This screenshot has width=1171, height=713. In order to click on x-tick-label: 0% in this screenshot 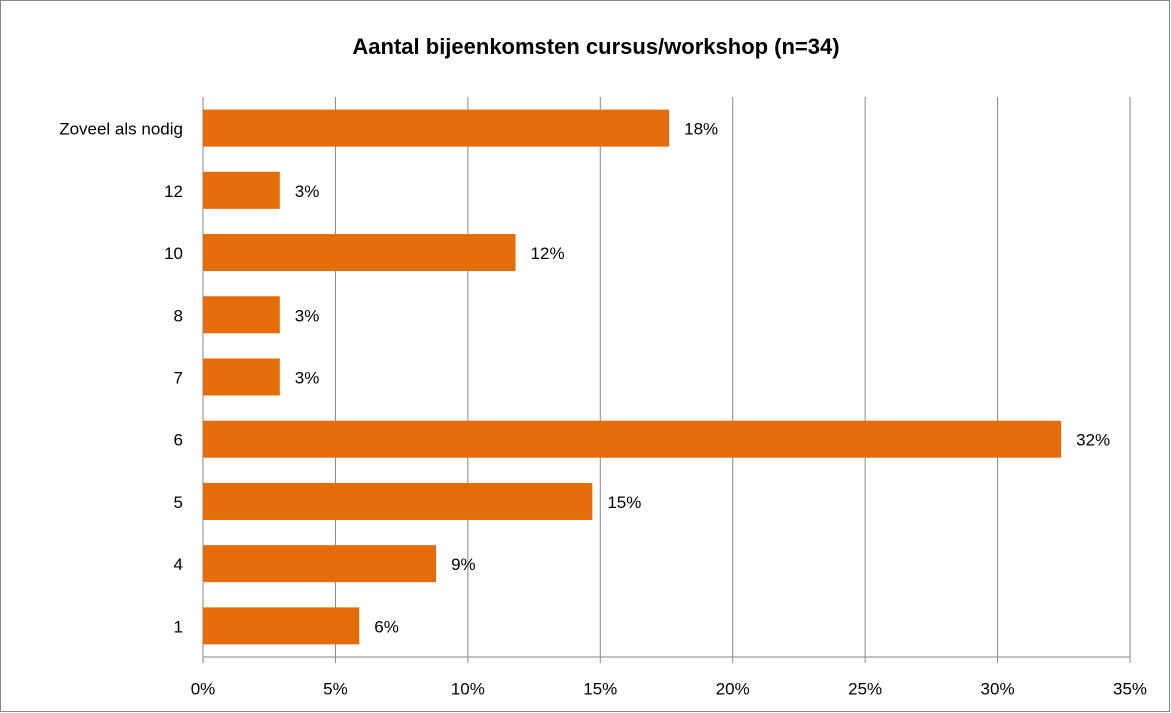, I will do `click(203, 688)`.